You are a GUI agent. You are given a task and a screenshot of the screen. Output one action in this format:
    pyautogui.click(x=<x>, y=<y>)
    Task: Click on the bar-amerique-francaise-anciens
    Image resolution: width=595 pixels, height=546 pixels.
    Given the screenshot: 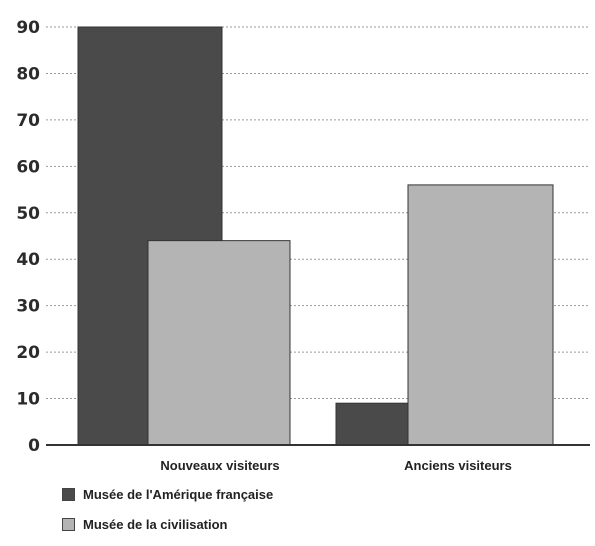 What is the action you would take?
    pyautogui.click(x=372, y=424)
    